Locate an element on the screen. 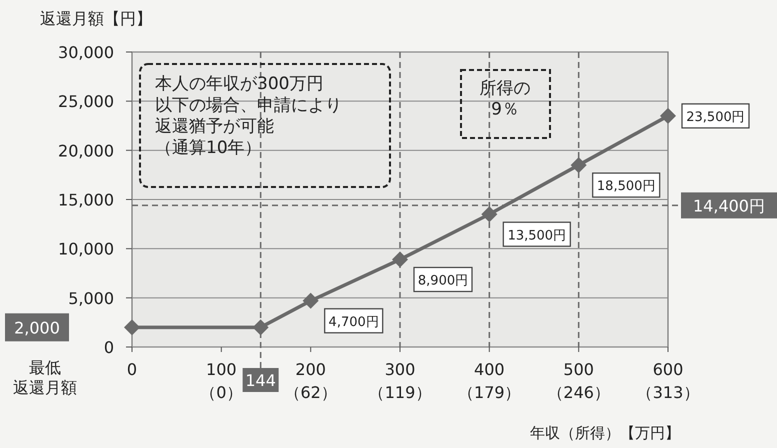 This screenshot has width=777, height=448. y-tick-label: 30,000 is located at coordinates (86, 52).